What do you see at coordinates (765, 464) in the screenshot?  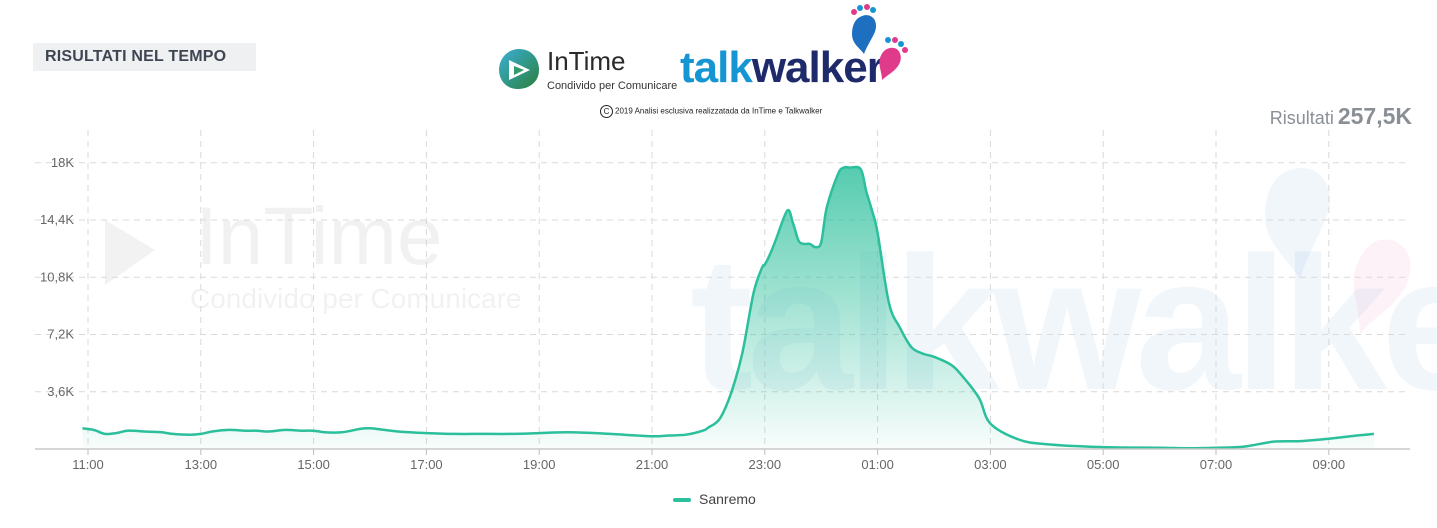 I see `x-tick-label: 23:00` at bounding box center [765, 464].